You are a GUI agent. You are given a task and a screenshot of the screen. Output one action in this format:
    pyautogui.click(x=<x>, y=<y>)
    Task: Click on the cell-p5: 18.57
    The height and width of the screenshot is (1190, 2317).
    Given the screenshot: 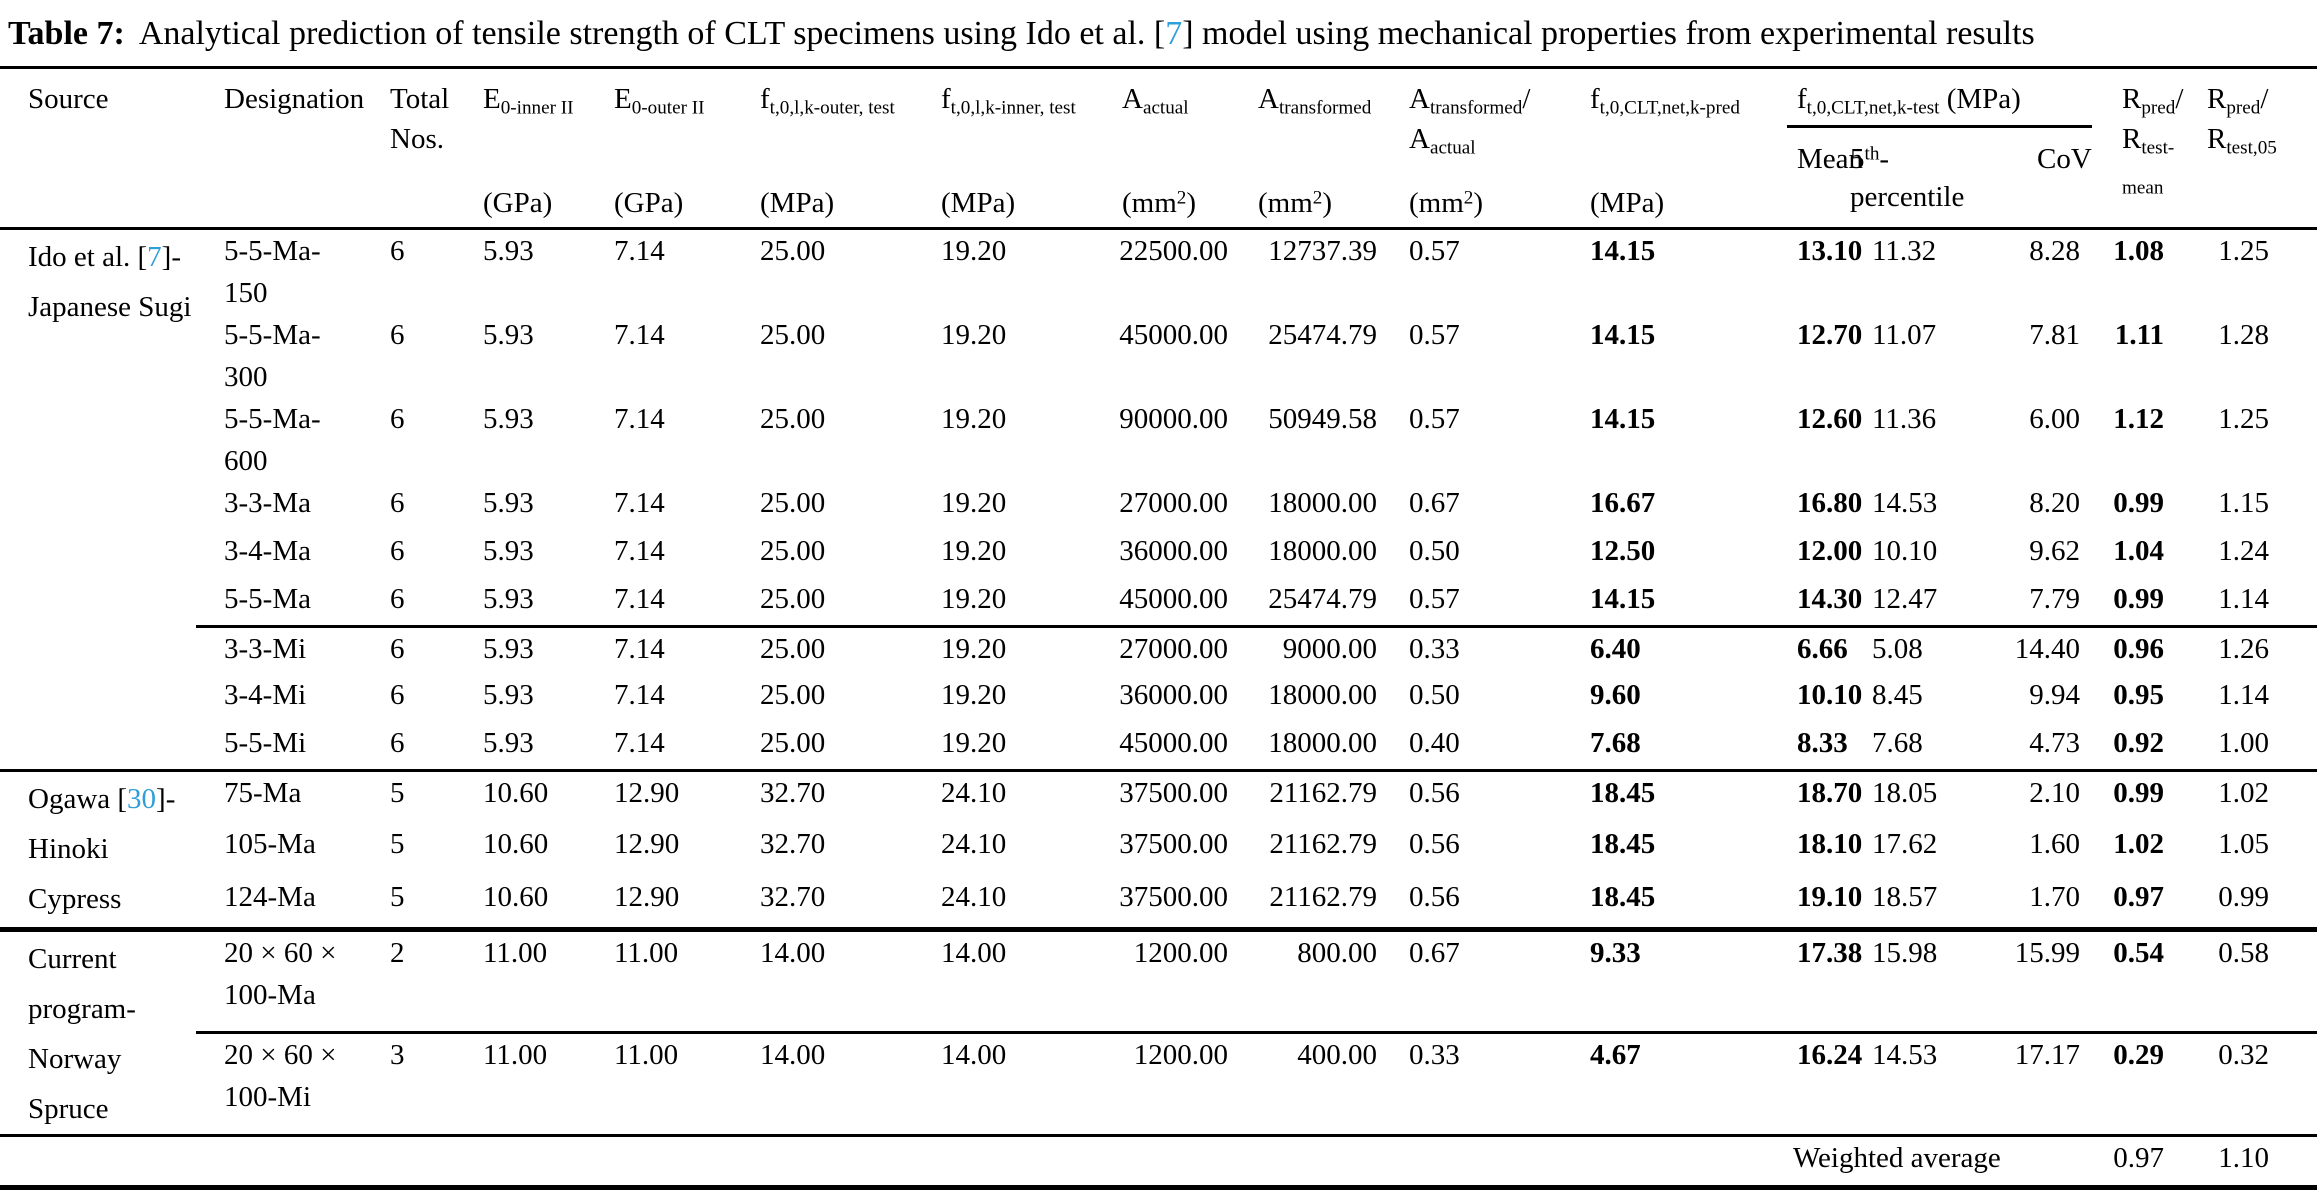 What is the action you would take?
    pyautogui.click(x=1905, y=897)
    